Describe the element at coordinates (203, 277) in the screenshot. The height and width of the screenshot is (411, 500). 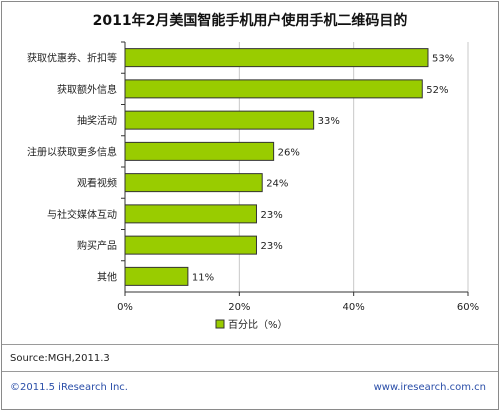
I see `value-label: 11%` at that location.